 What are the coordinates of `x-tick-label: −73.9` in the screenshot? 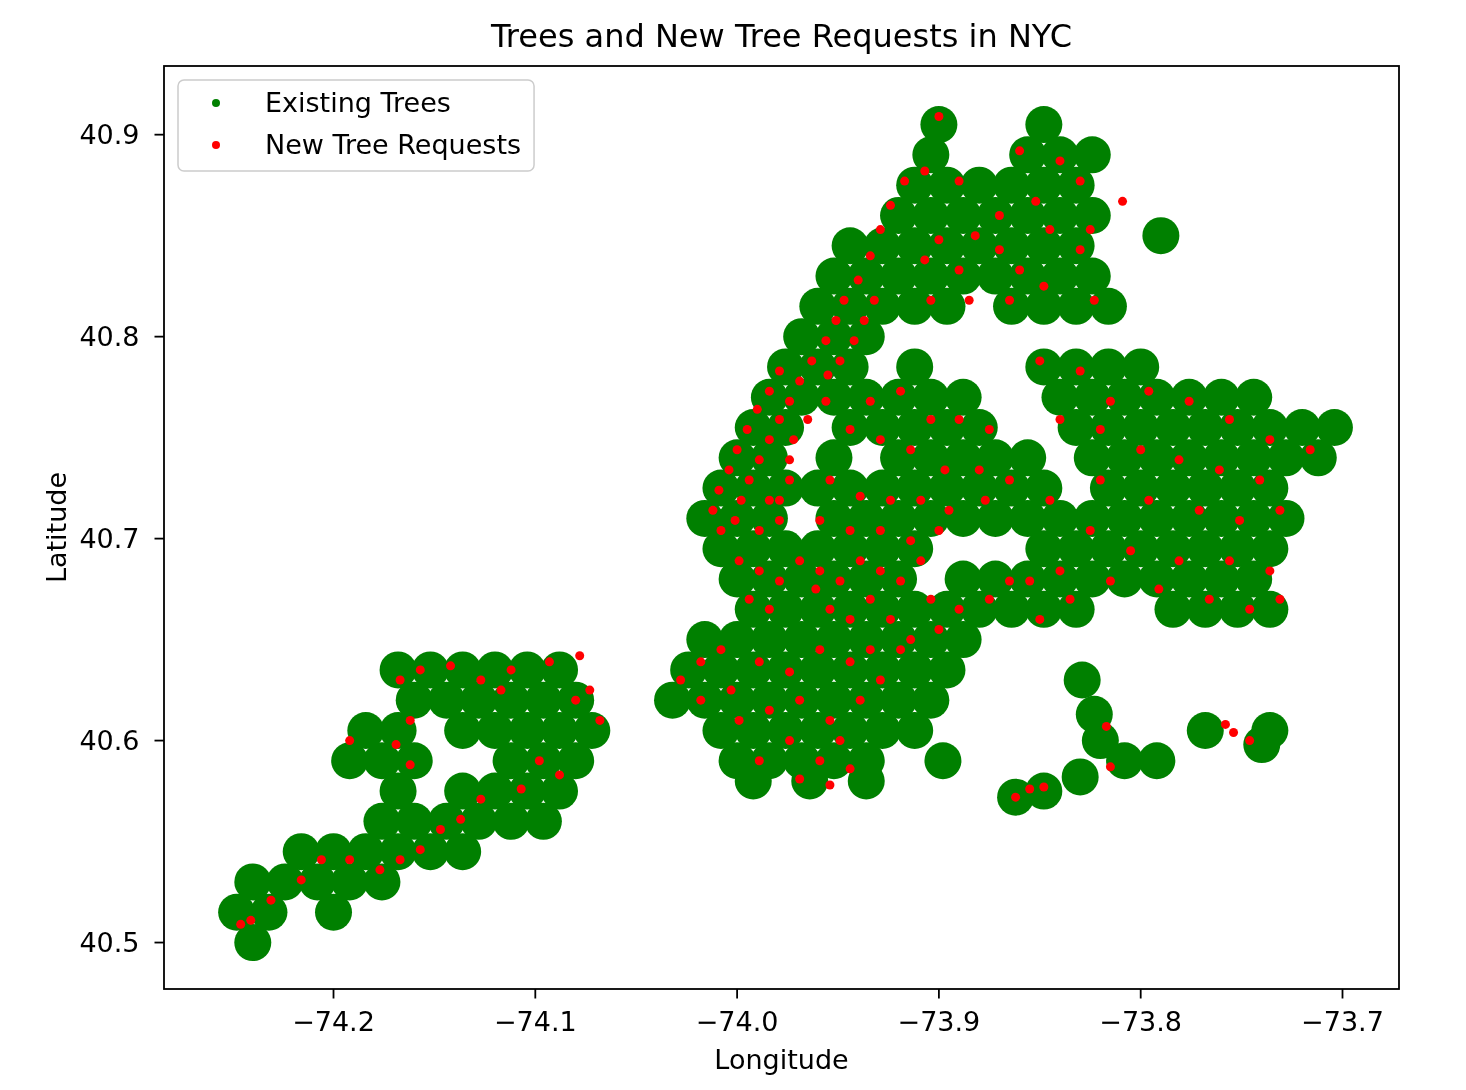 It's located at (939, 1021).